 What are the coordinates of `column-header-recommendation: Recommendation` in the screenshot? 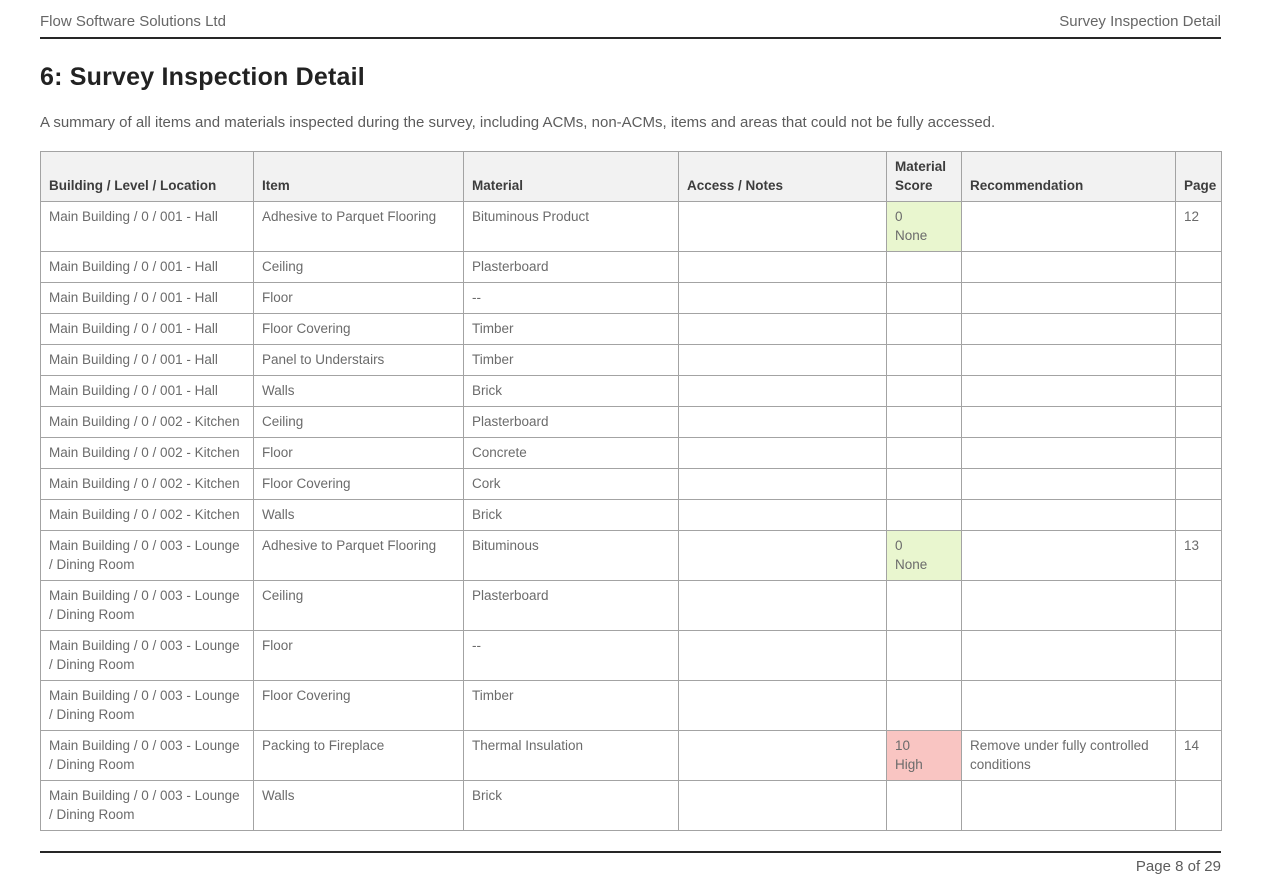 It's located at (1068, 176).